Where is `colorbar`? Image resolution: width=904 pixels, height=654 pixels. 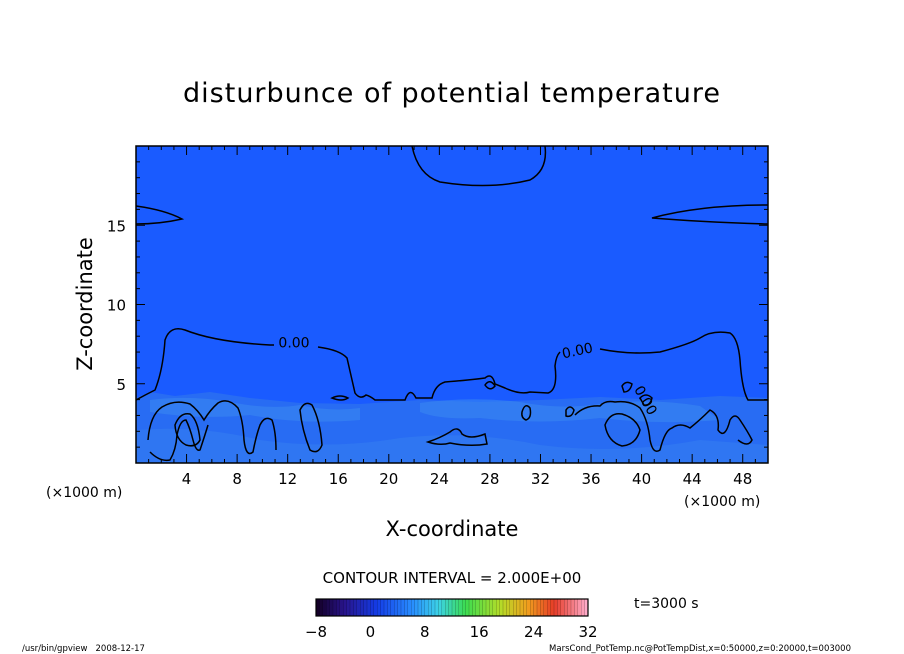
colorbar is located at coordinates (452, 607).